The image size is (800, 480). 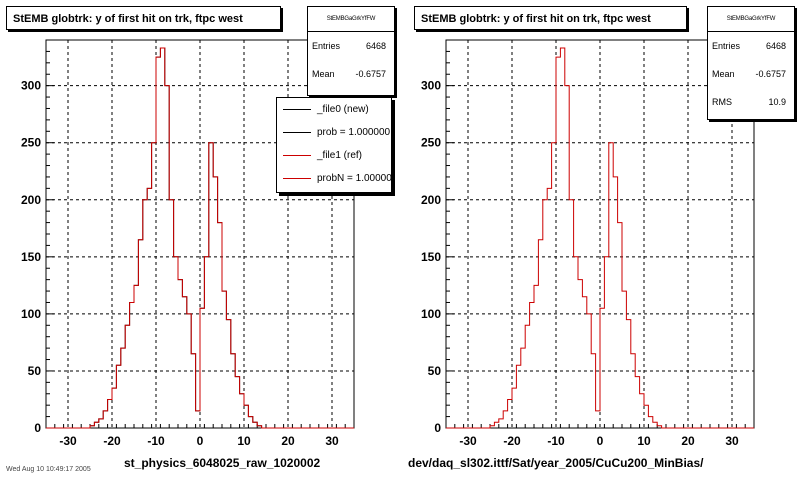 I want to click on legend-entry: probN = 1.000000, so click(x=334, y=178).